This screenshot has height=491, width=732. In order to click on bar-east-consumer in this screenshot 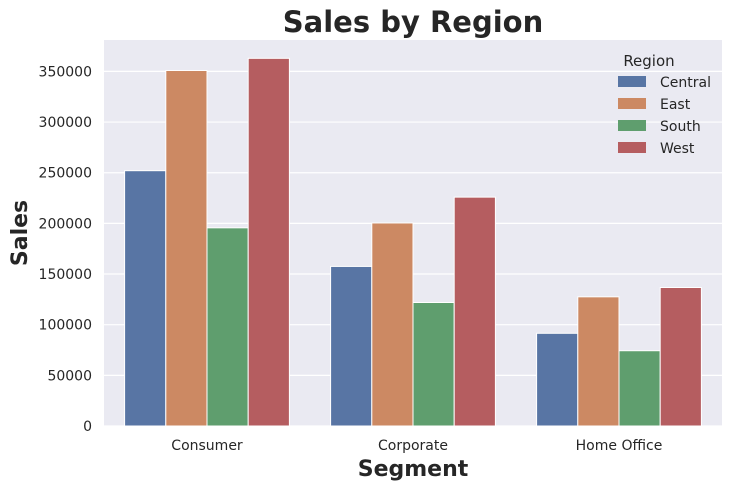, I will do `click(186, 248)`.